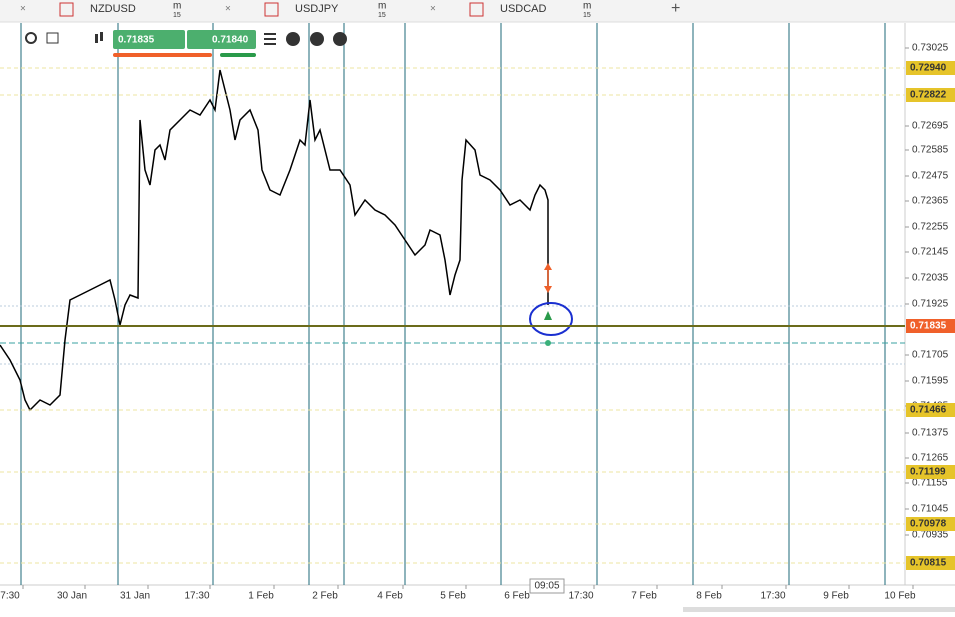  Describe the element at coordinates (317, 39) in the screenshot. I see `tools-icon` at that location.